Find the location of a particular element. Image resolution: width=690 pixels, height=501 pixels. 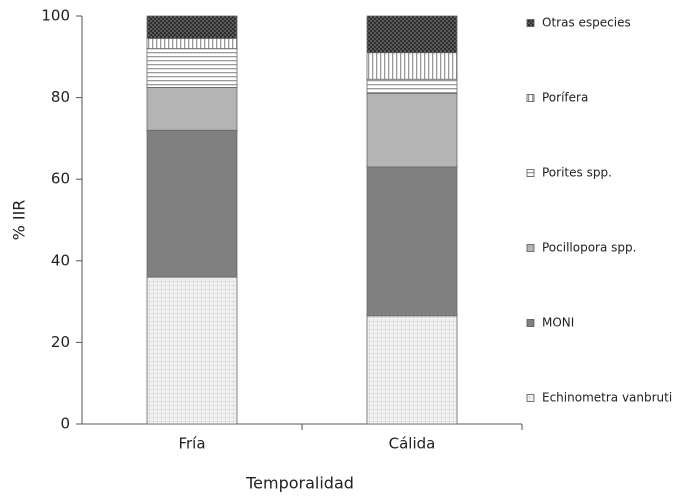

legend-label: Porites spp. is located at coordinates (577, 173).